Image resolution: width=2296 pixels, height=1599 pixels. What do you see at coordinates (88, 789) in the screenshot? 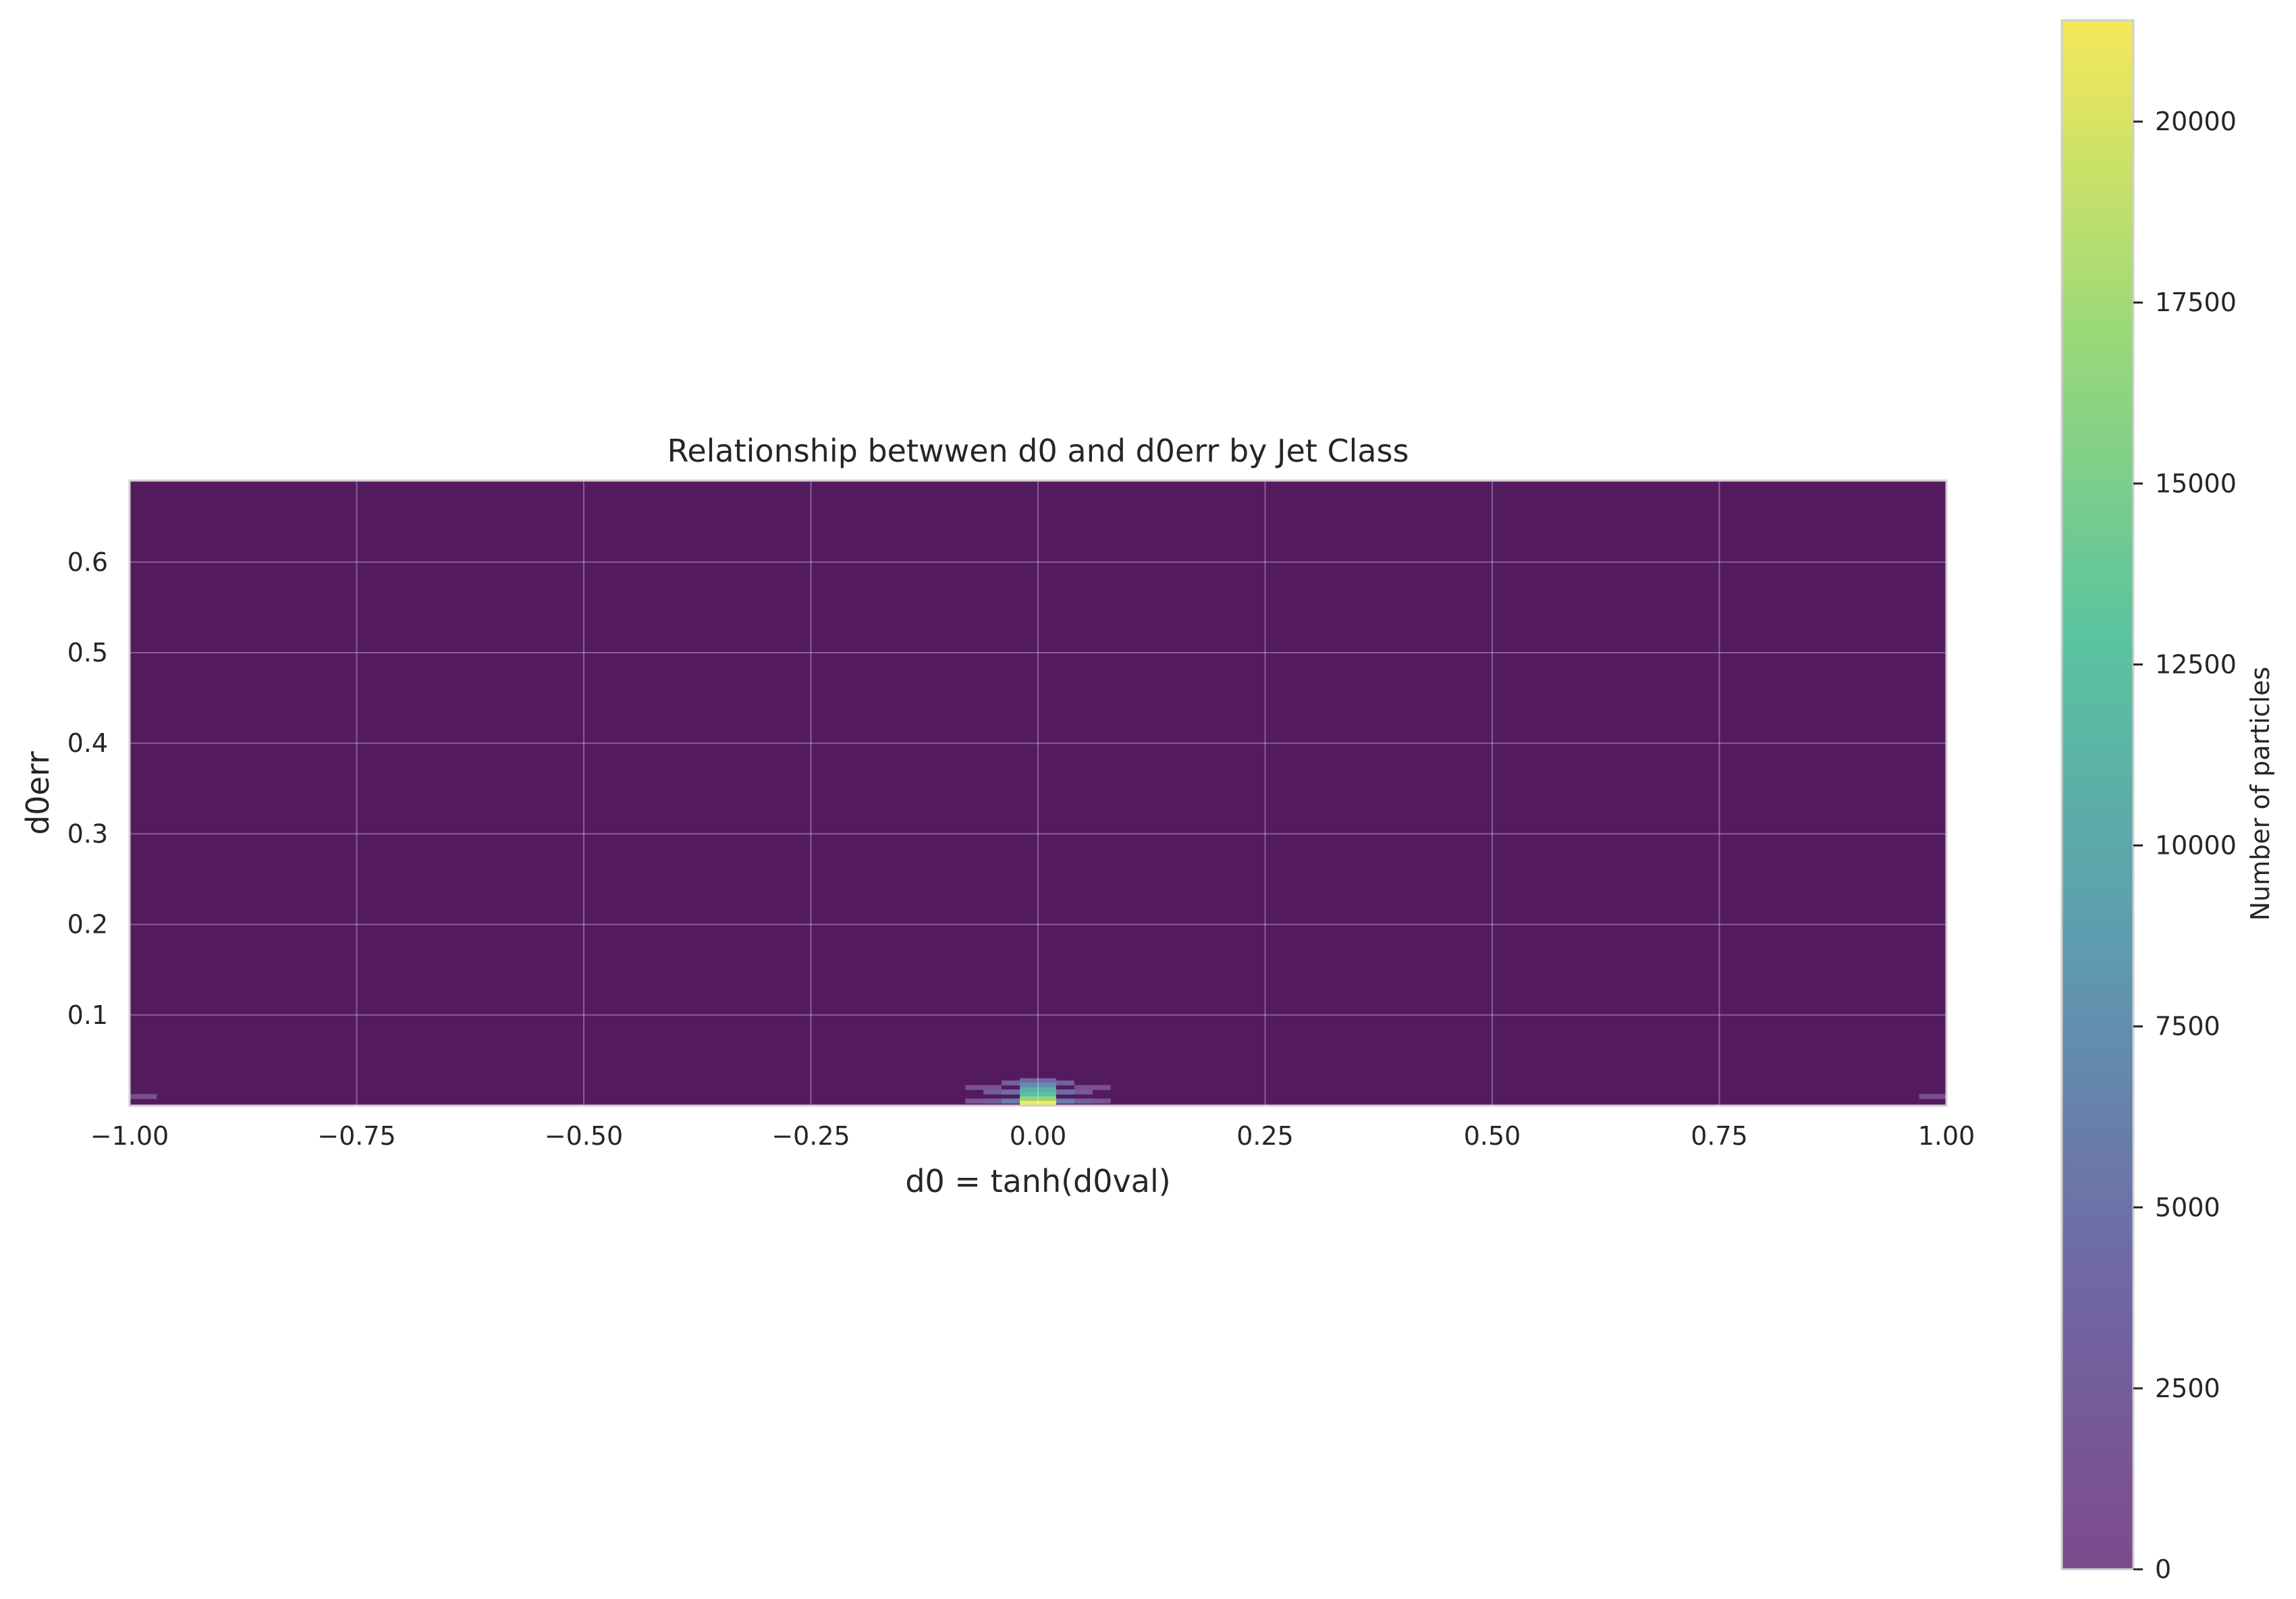
I see `y-axis-ticks: 0.1 0.2 0.3 0.4 0.5 0.6` at bounding box center [88, 789].